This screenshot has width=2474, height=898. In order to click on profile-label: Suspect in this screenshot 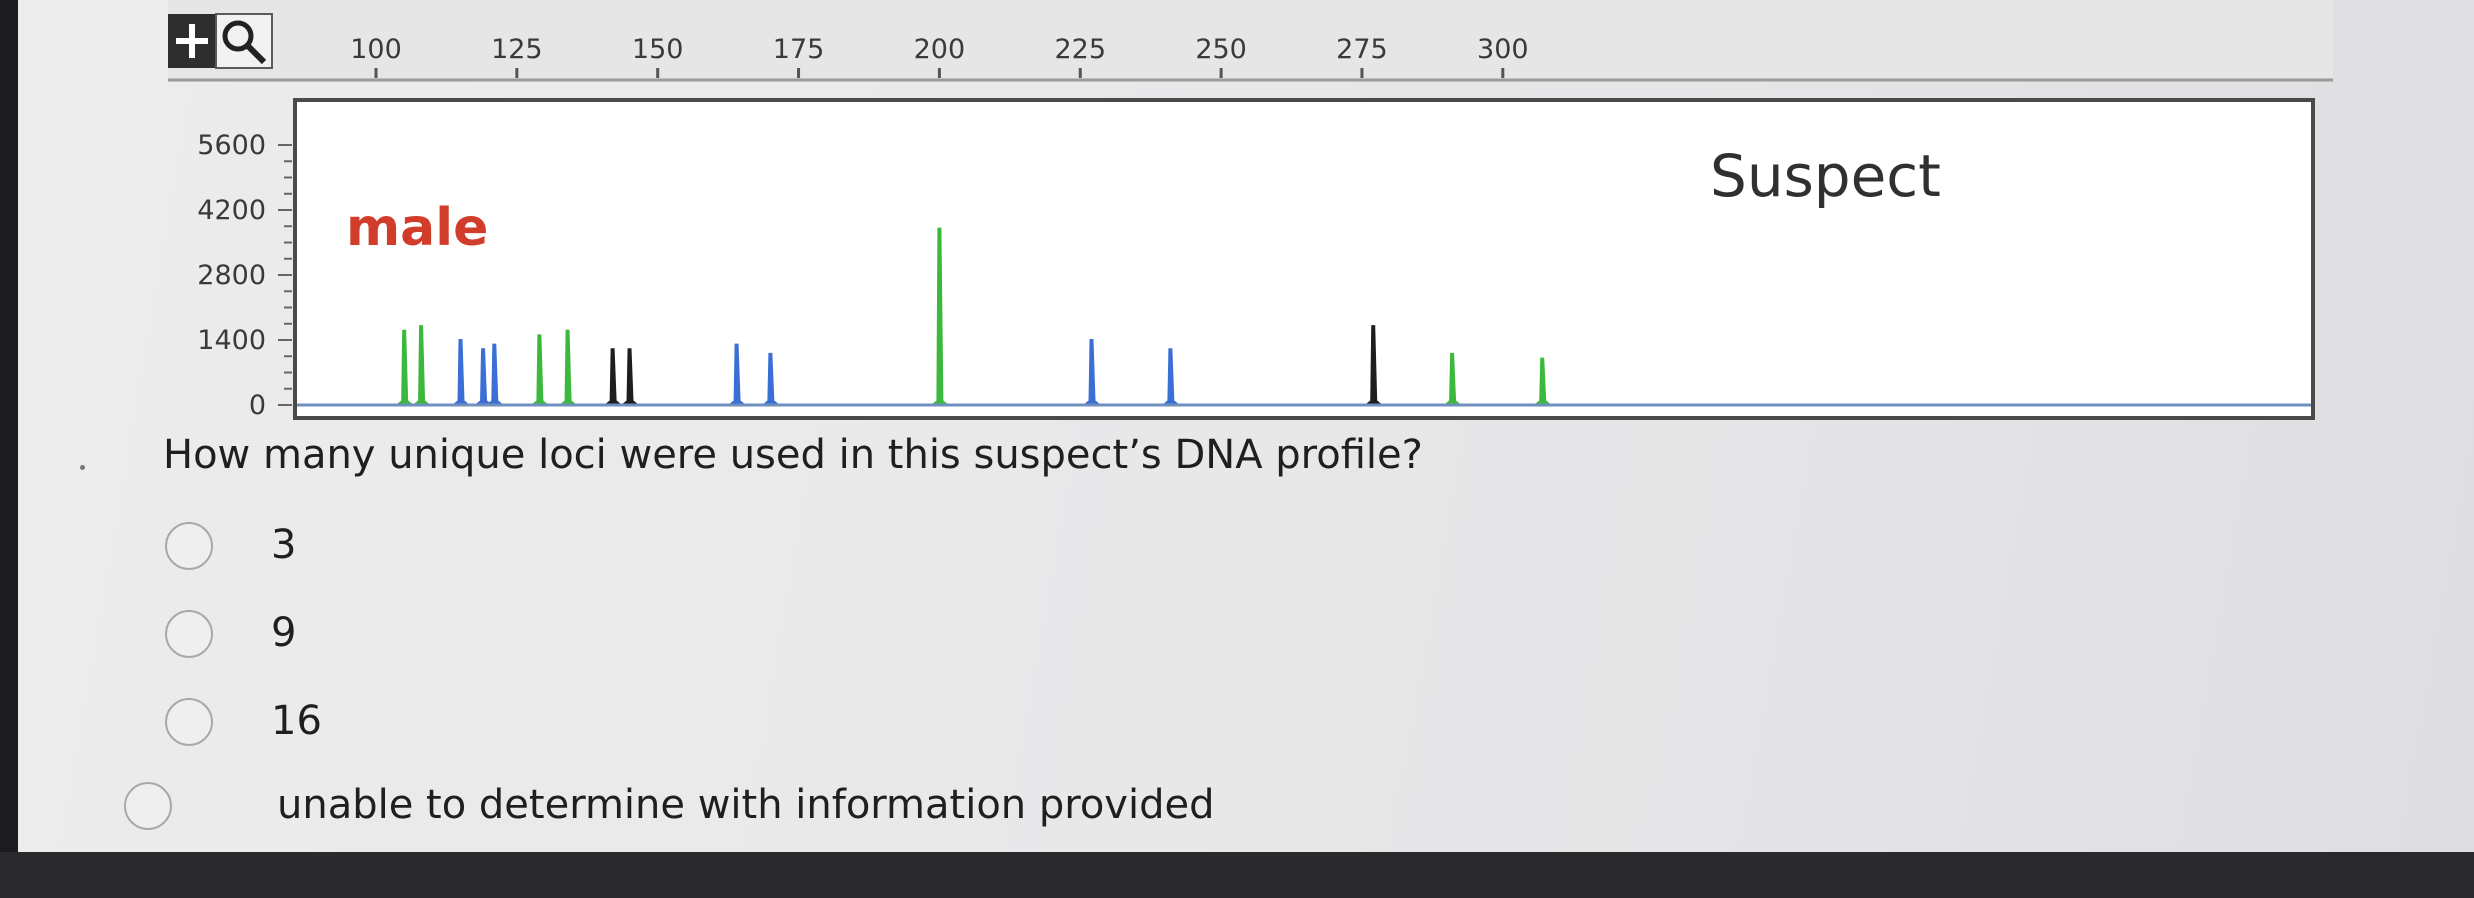, I will do `click(1825, 176)`.